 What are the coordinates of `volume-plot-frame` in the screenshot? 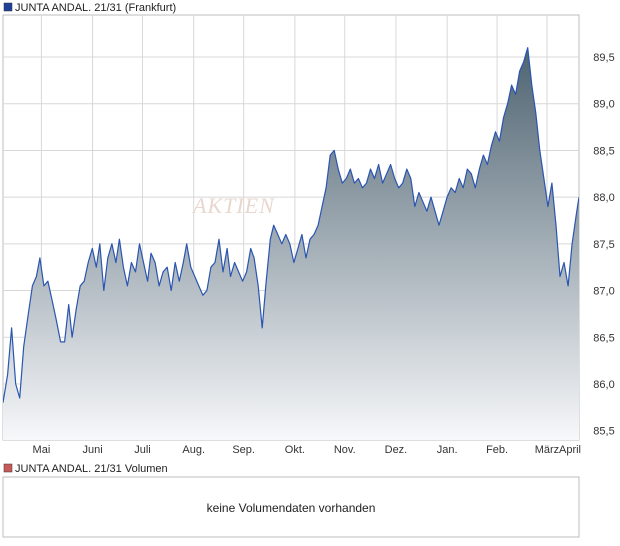 It's located at (291, 507).